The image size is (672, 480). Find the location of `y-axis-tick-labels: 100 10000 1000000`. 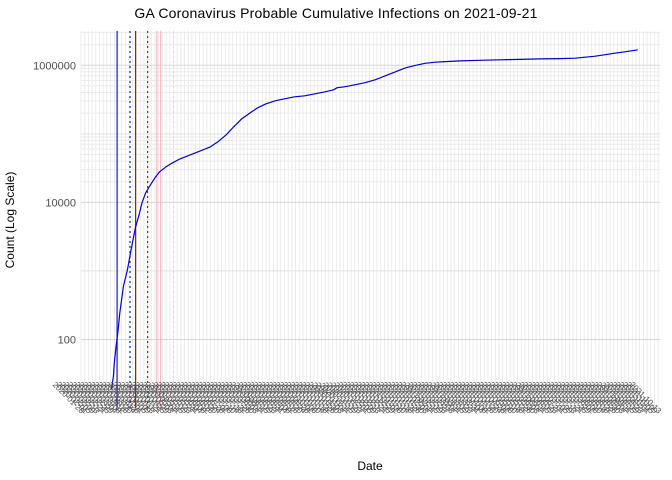

y-axis-tick-labels: 100 10000 1000000 is located at coordinates (54, 203).